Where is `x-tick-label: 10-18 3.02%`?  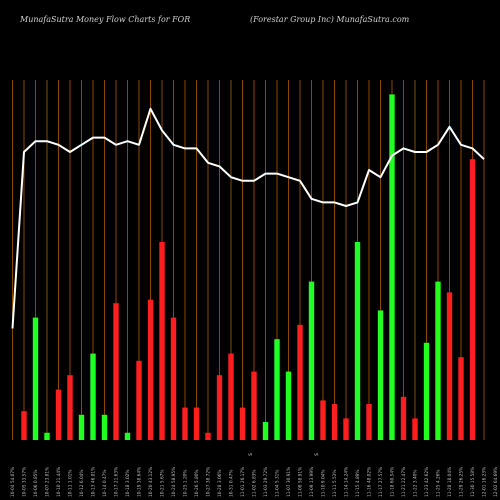
x-tick-label: 10-18 3.02% is located at coordinates (128, 483).